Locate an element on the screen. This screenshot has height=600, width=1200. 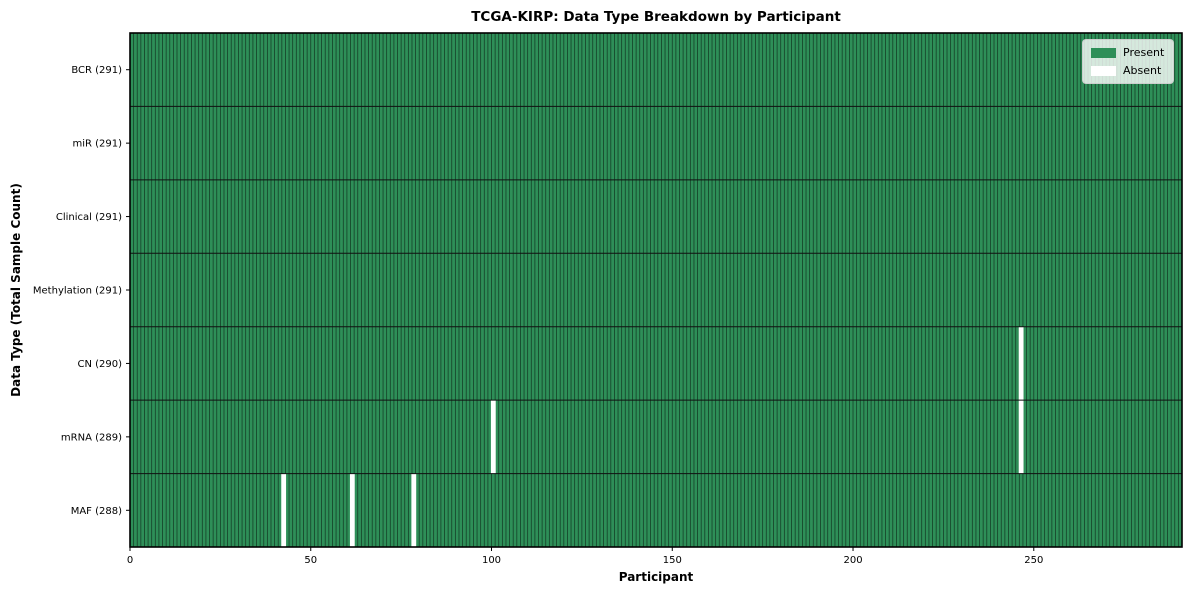
x-tick-label: 0 is located at coordinates (130, 560).